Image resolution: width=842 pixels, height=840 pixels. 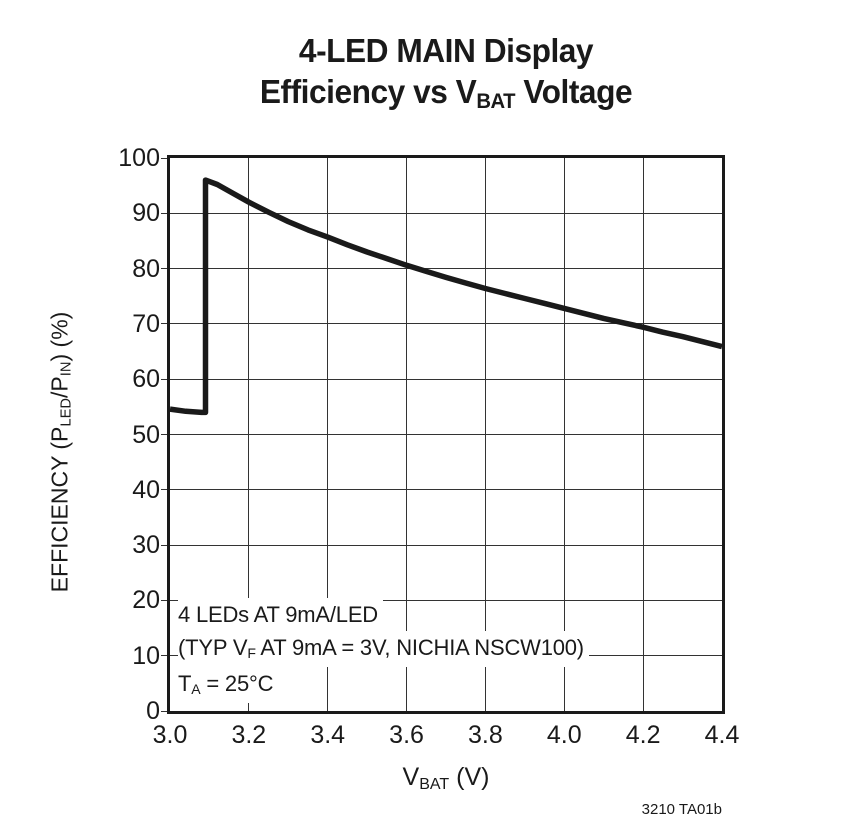 What do you see at coordinates (139, 158) in the screenshot?
I see `y-tick-label: 100` at bounding box center [139, 158].